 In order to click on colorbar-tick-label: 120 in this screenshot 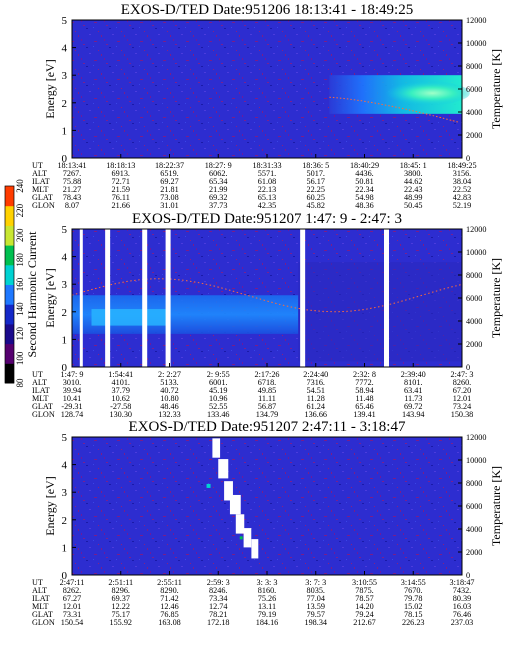, I will do `click(20, 334)`.